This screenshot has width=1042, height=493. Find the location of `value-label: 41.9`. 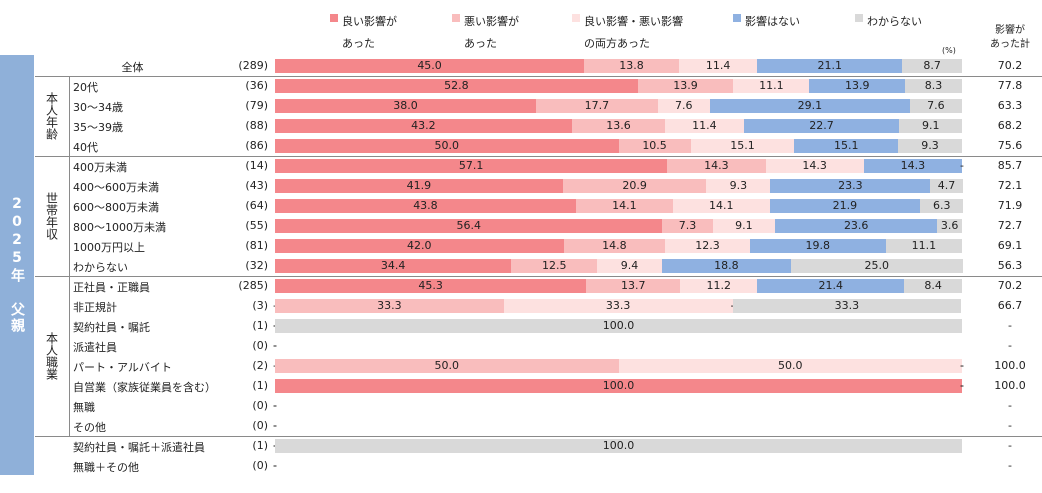

value-label: 41.9 is located at coordinates (419, 185).